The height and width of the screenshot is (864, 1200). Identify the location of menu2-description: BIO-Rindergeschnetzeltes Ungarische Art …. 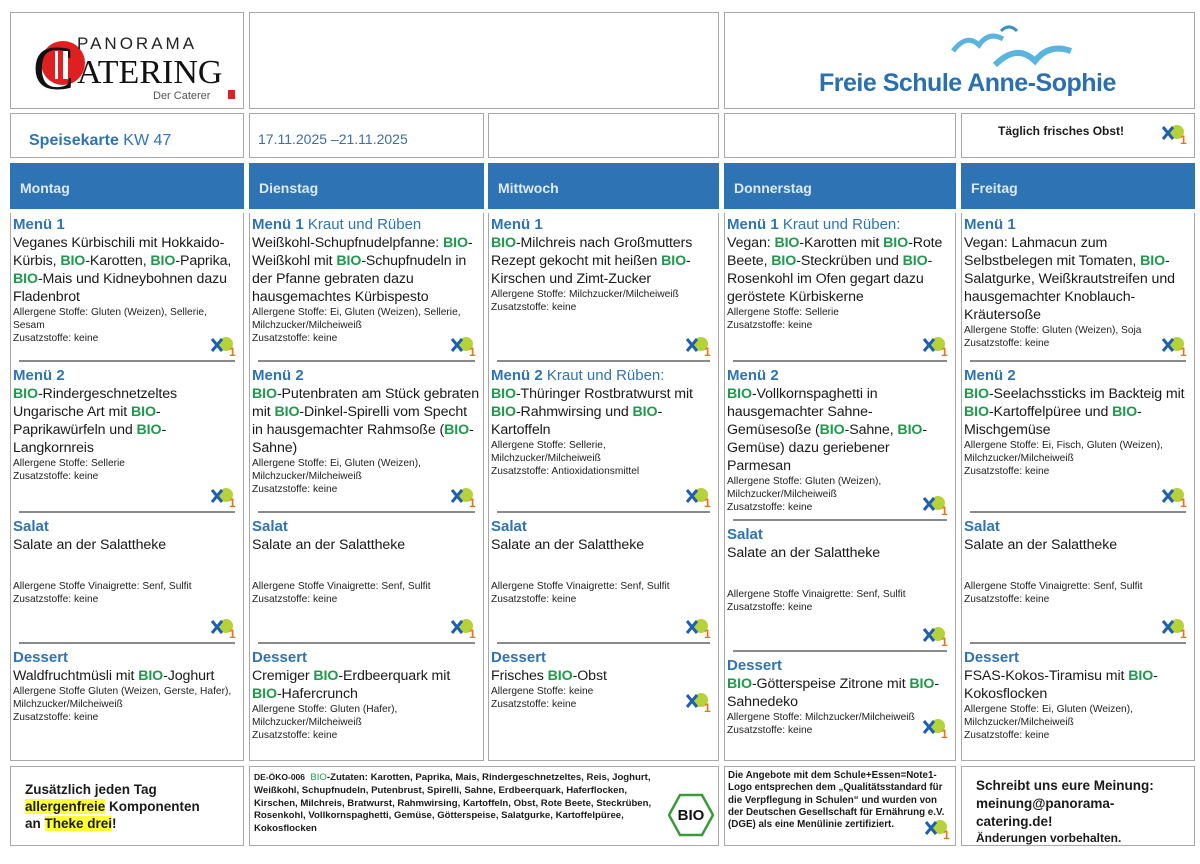
(95, 421).